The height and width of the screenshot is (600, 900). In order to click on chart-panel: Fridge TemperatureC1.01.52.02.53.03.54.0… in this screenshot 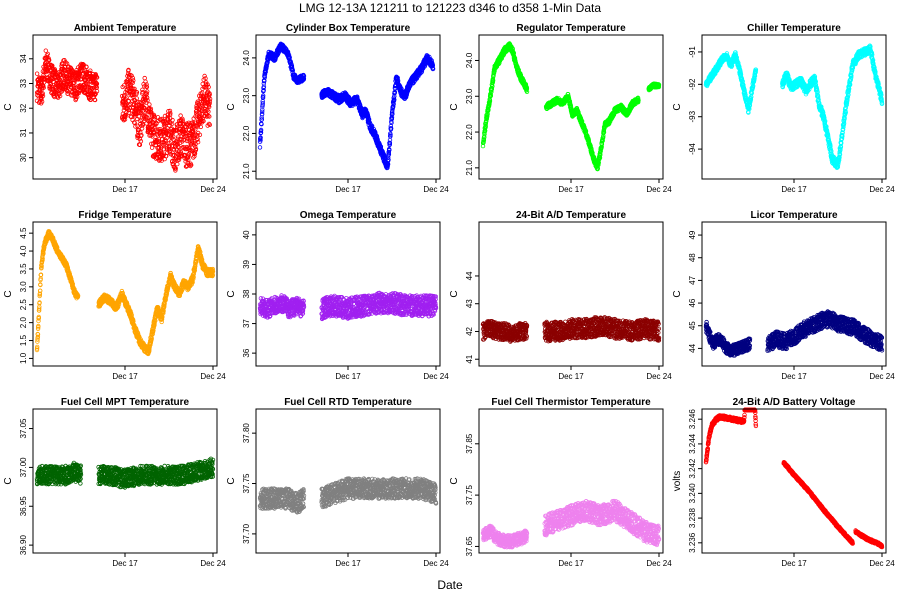, I will do `click(114, 295)`.